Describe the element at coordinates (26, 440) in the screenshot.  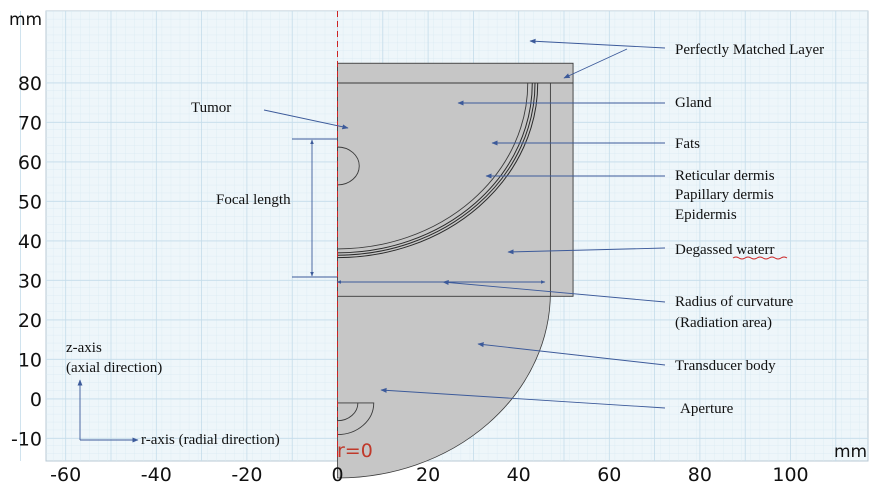
I see `y-tick-label: -10` at that location.